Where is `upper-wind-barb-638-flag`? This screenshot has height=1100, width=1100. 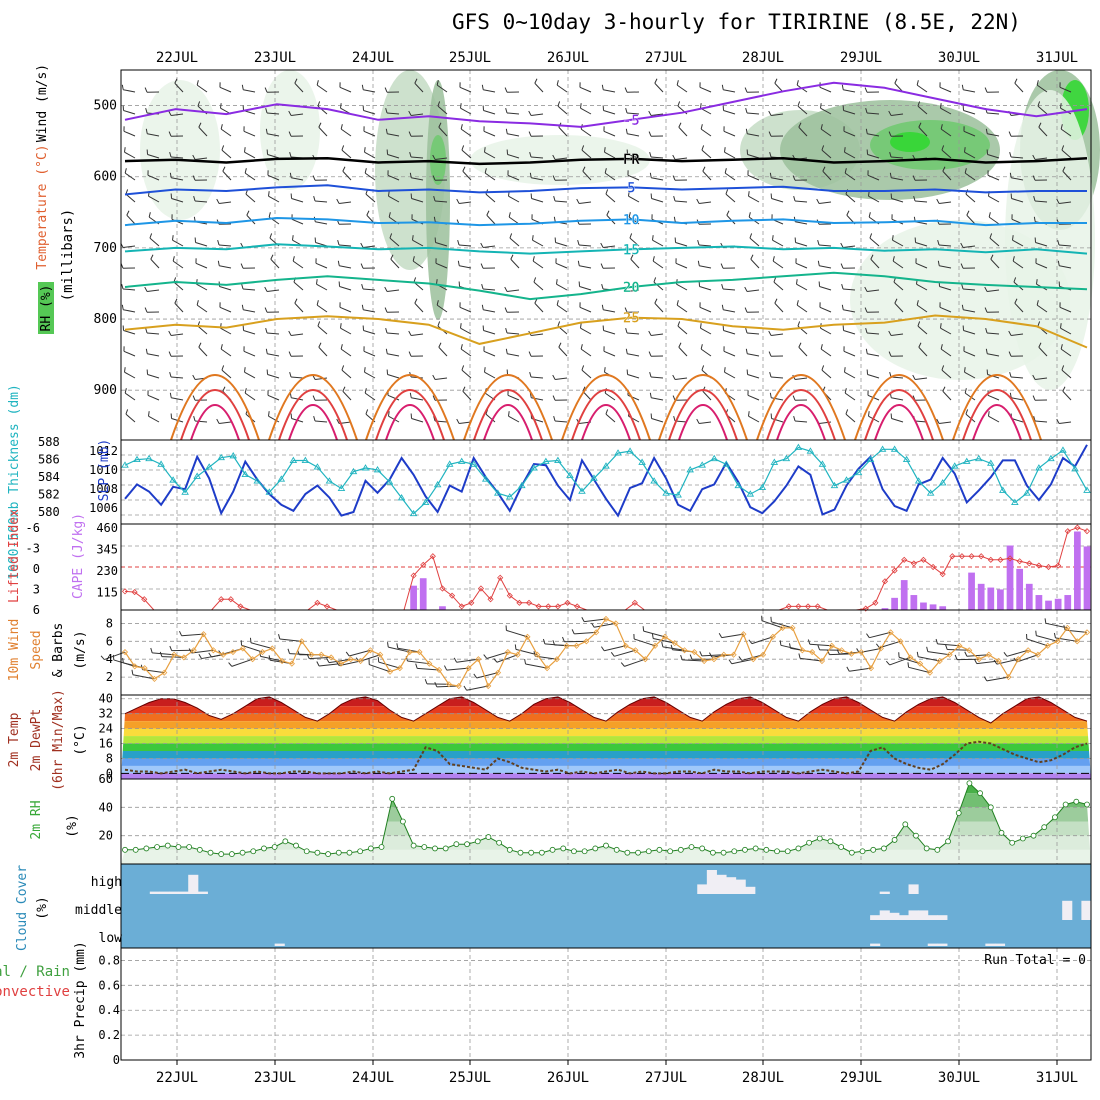
upper-wind-barb-638-flag is located at coordinates (1064, 389).